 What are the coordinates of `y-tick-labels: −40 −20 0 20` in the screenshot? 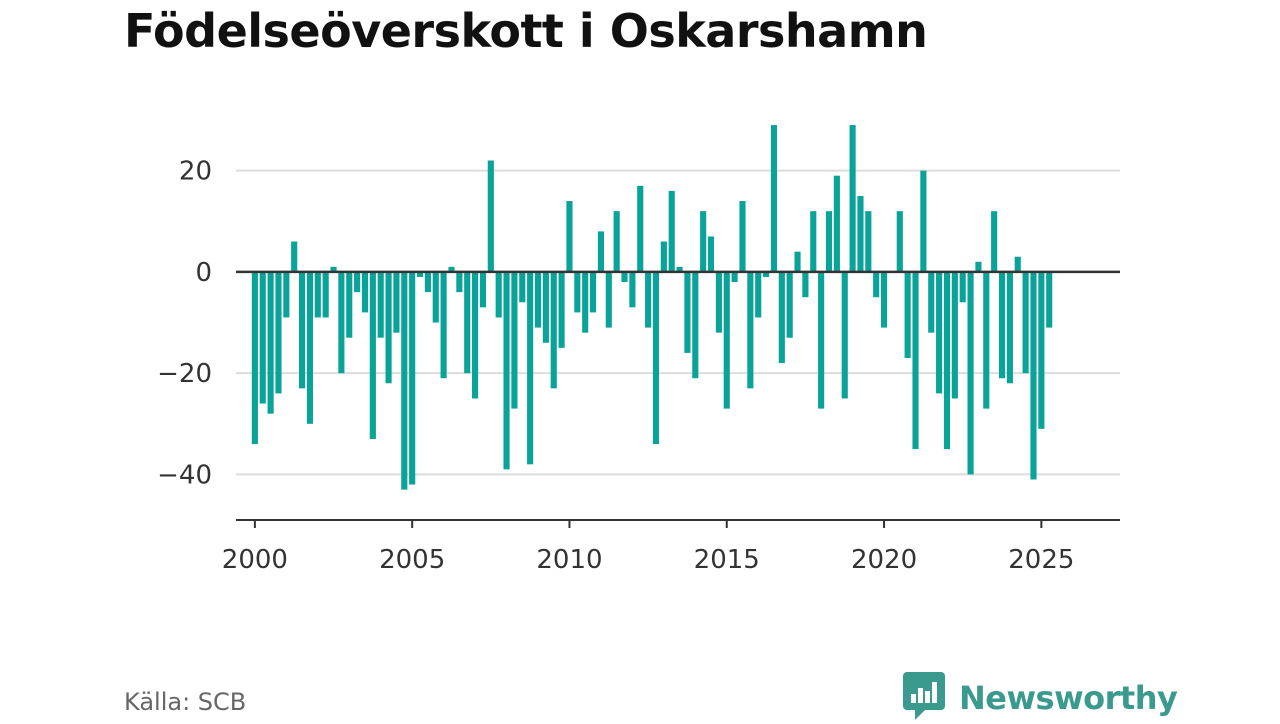 It's located at (184, 324).